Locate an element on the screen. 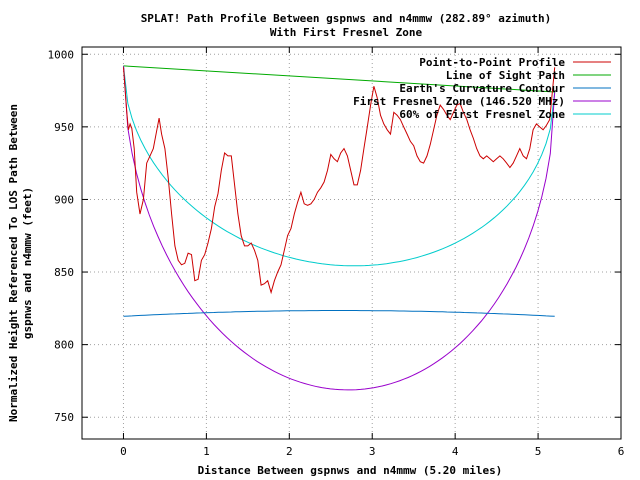 The image size is (640, 480). x-tick-label: 6 is located at coordinates (621, 451).